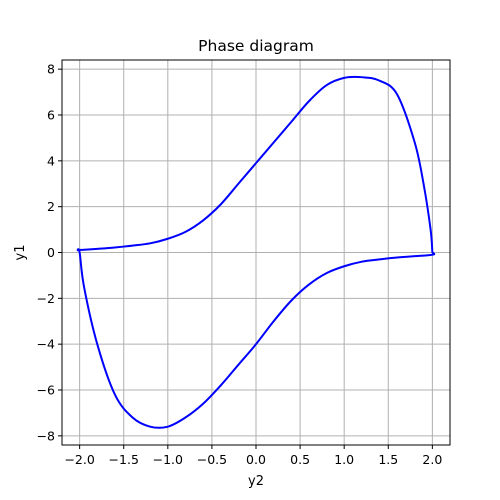 The height and width of the screenshot is (500, 500). Describe the element at coordinates (388, 459) in the screenshot. I see `x-tick-label: 1.5` at that location.